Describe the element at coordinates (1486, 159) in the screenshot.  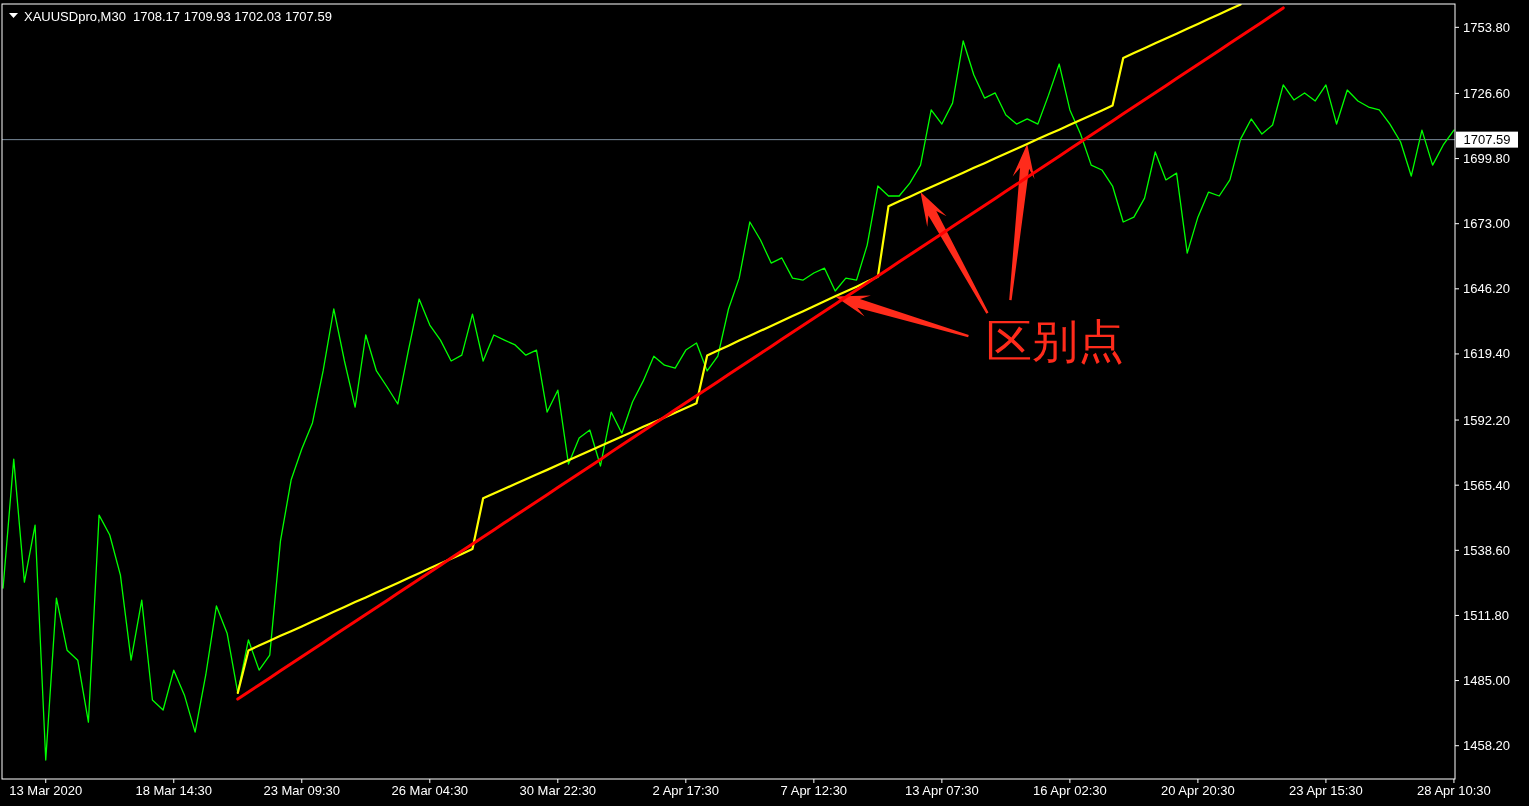
I see `y-tick-label: 1699.80` at that location.